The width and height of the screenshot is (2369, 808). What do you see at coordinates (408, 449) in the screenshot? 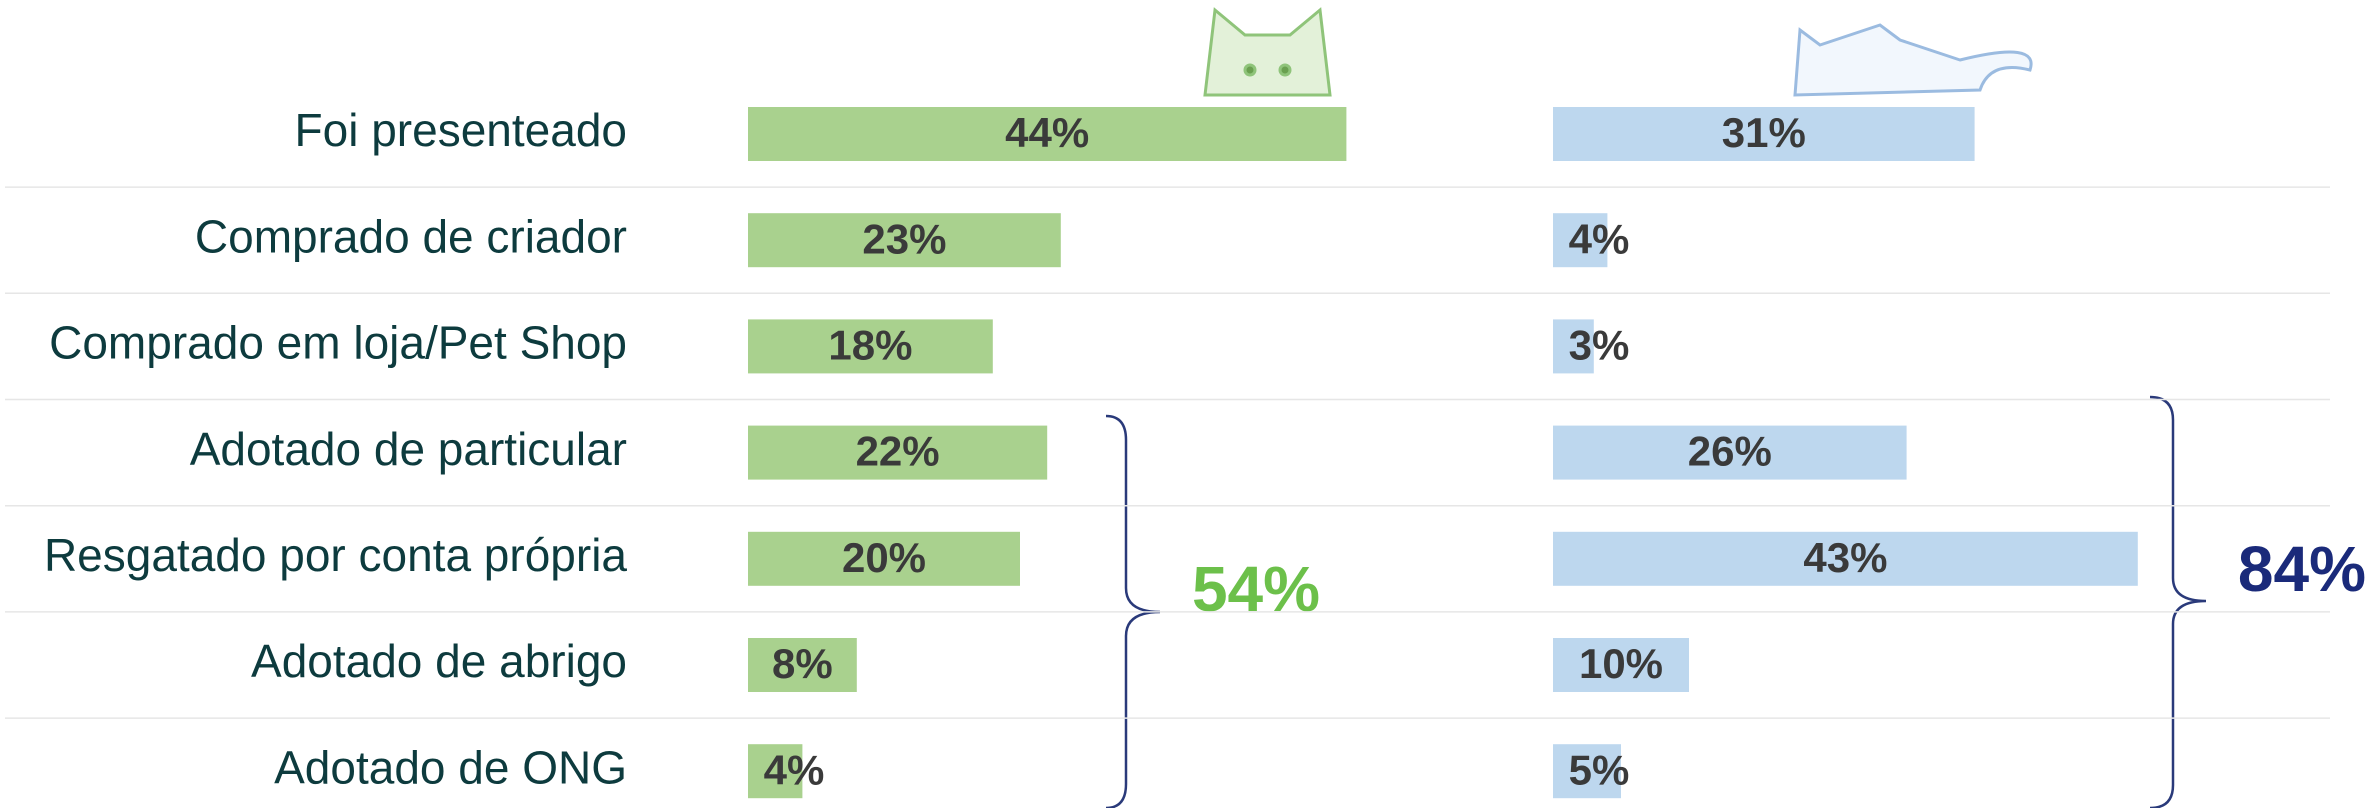
I see `category-label: Adotado de particular` at bounding box center [408, 449].